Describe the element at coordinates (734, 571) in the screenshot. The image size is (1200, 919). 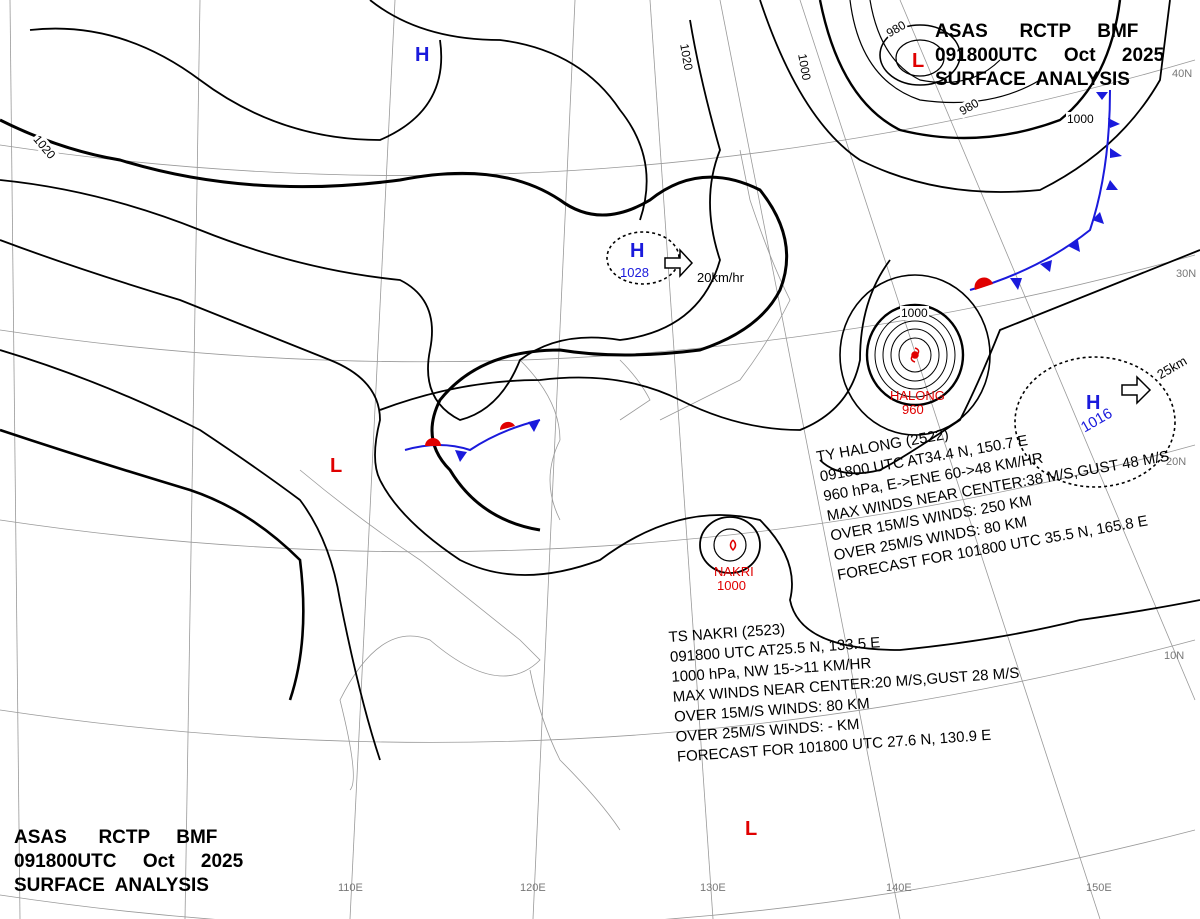
I see `storm-name: NAKRI` at that location.